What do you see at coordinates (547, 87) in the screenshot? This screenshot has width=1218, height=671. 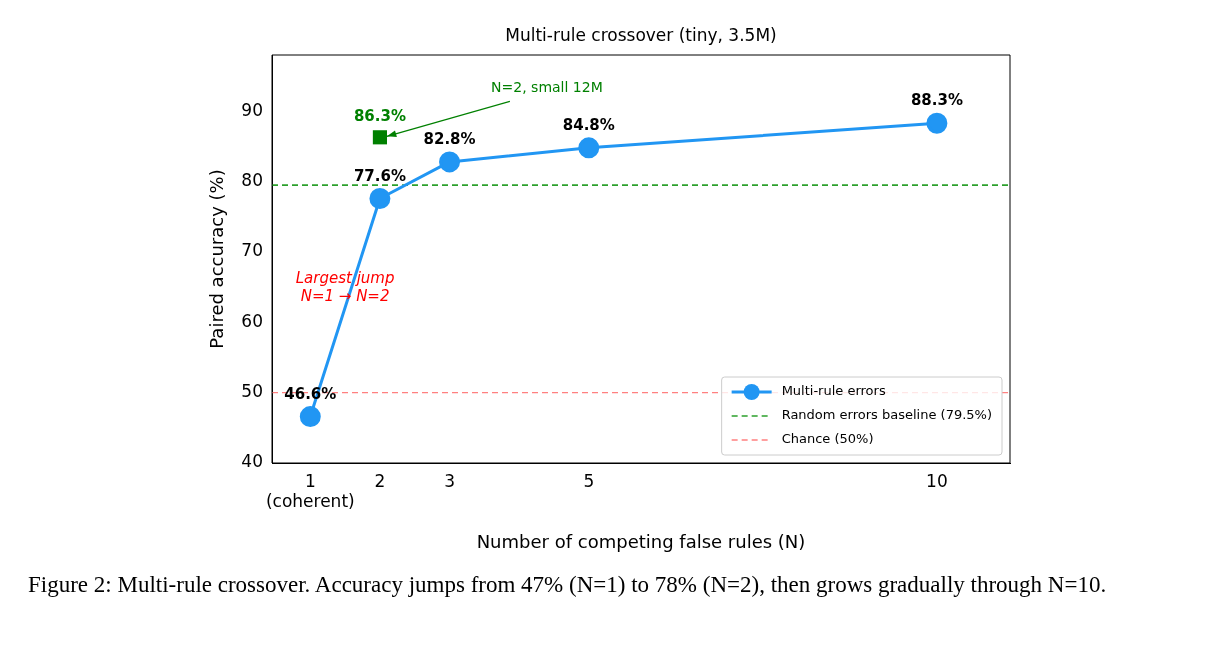 I see `annotation: N=2, small 12M` at bounding box center [547, 87].